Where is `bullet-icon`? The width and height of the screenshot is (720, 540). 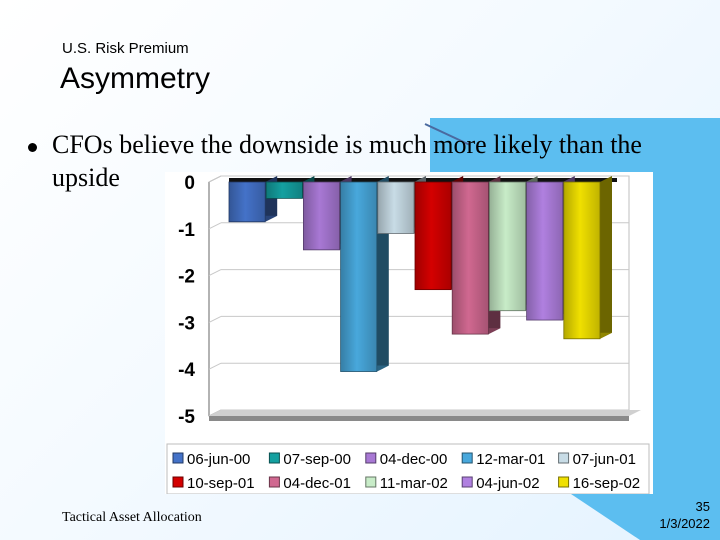 bullet-icon is located at coordinates (32, 147).